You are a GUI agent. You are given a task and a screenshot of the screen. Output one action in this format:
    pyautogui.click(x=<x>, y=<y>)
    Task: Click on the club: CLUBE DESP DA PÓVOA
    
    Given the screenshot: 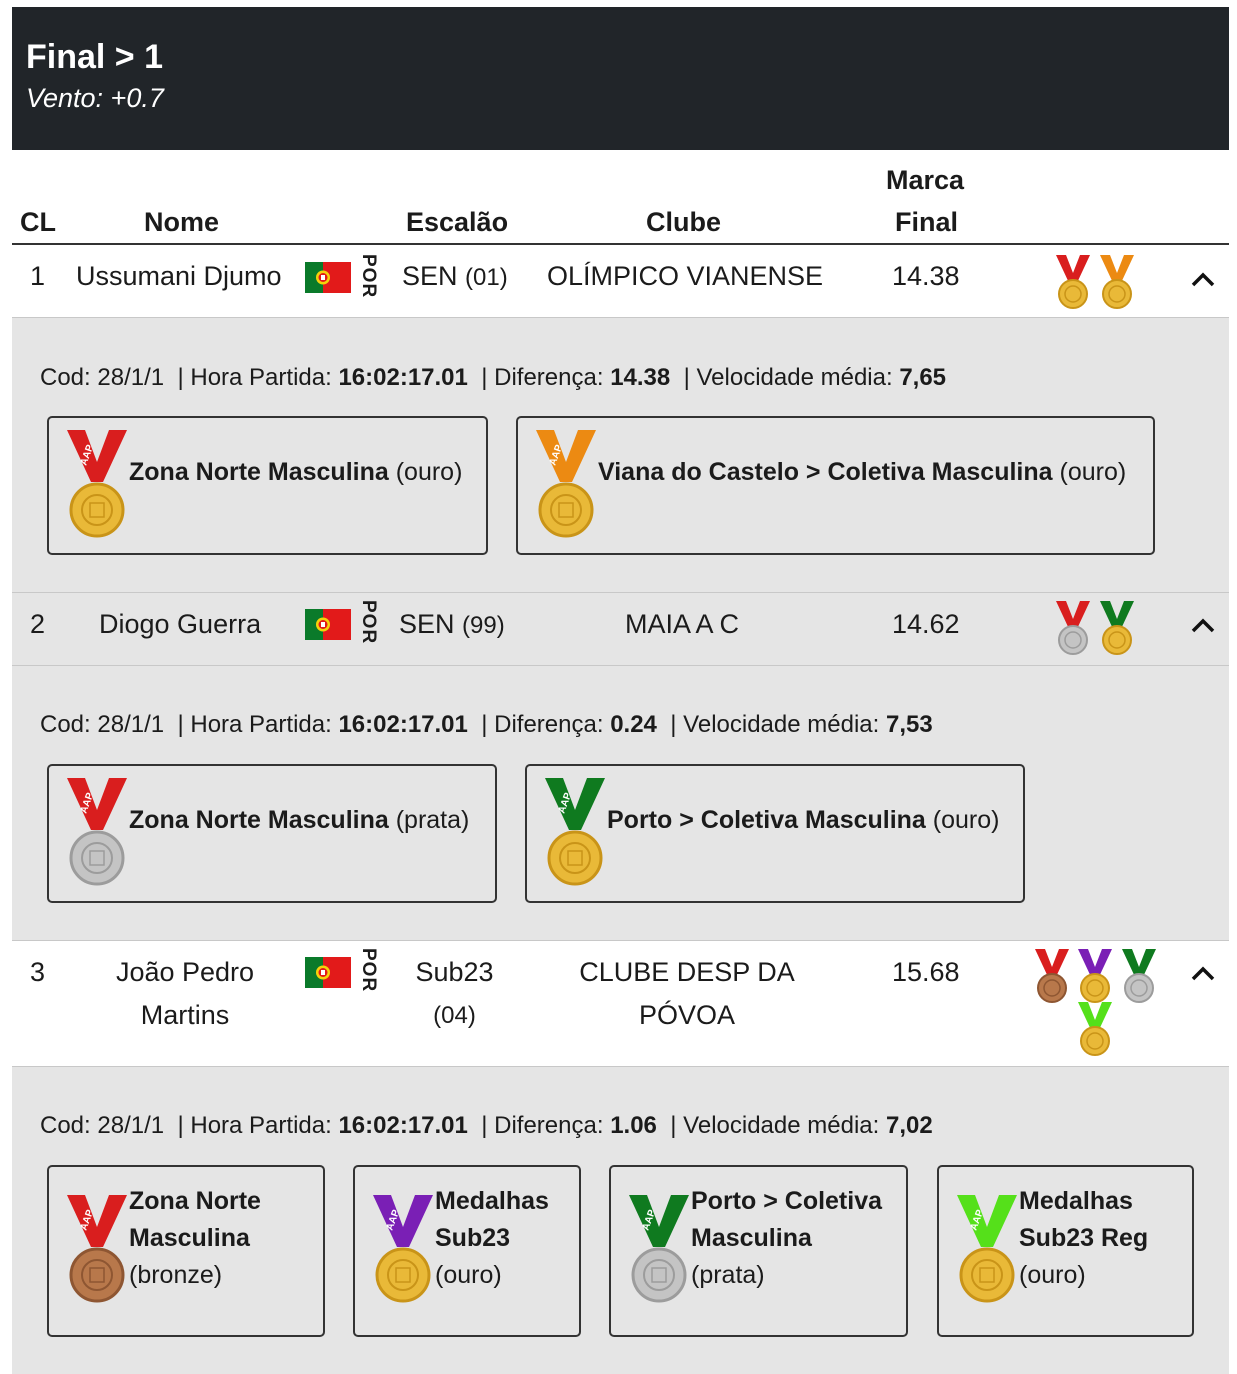 What is the action you would take?
    pyautogui.click(x=687, y=993)
    